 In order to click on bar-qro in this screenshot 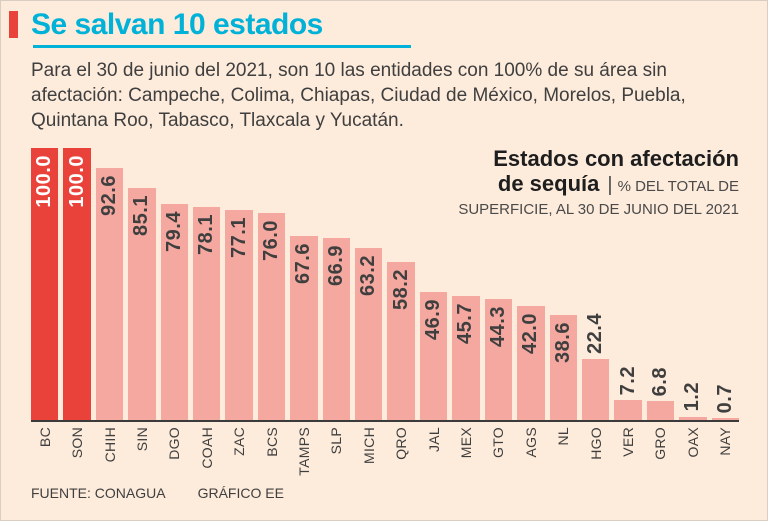, I will do `click(401, 340)`.